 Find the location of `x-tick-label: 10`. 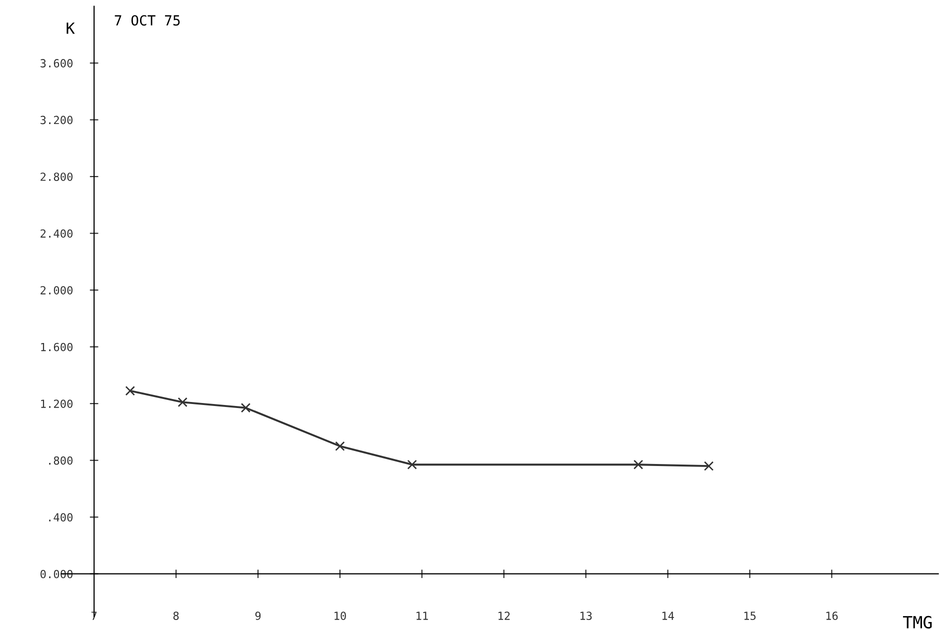

x-tick-label: 10 is located at coordinates (340, 616).